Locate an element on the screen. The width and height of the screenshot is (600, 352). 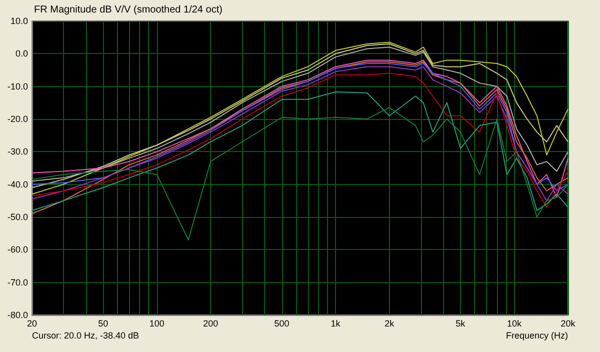
y-tick-label: -10.0 is located at coordinates (17, 86).